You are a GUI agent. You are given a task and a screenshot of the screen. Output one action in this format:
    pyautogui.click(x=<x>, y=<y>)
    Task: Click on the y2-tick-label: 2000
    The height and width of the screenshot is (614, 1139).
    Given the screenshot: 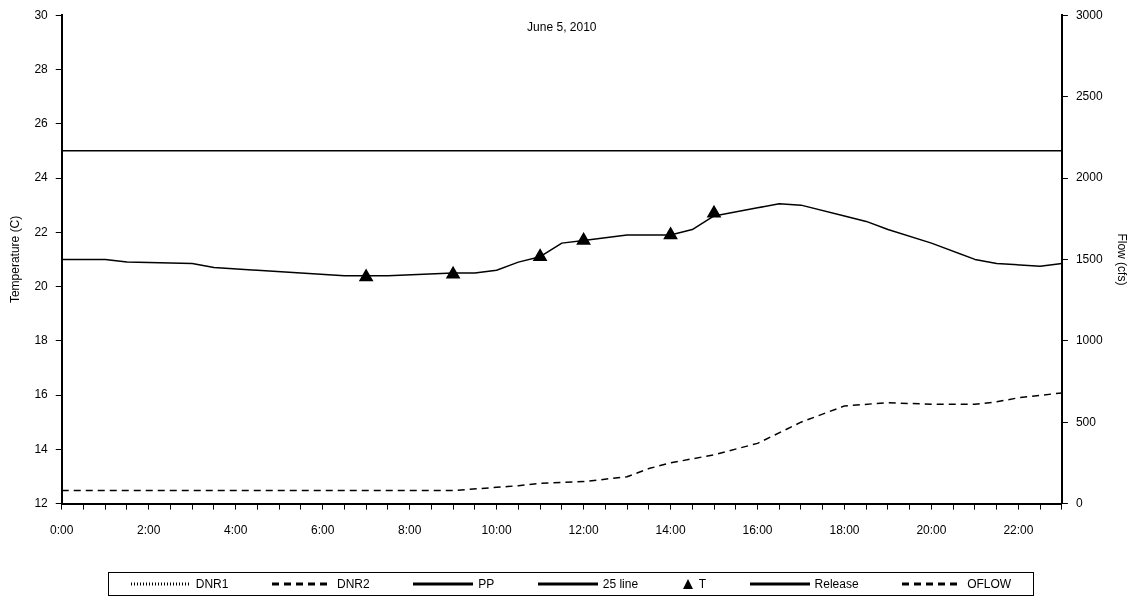 What is the action you would take?
    pyautogui.click(x=1089, y=177)
    